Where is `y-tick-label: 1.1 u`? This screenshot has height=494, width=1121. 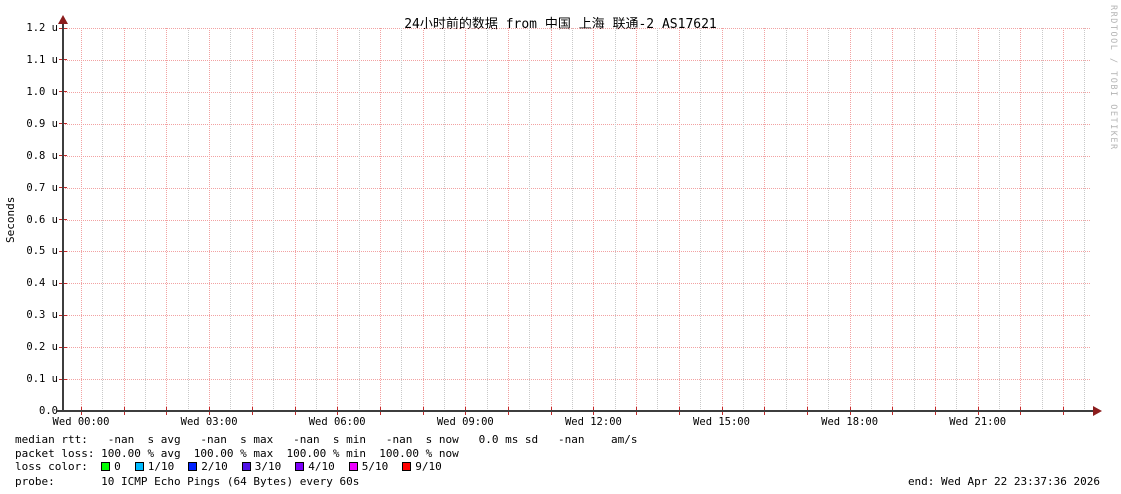 y-tick-label: 1.1 u is located at coordinates (42, 59).